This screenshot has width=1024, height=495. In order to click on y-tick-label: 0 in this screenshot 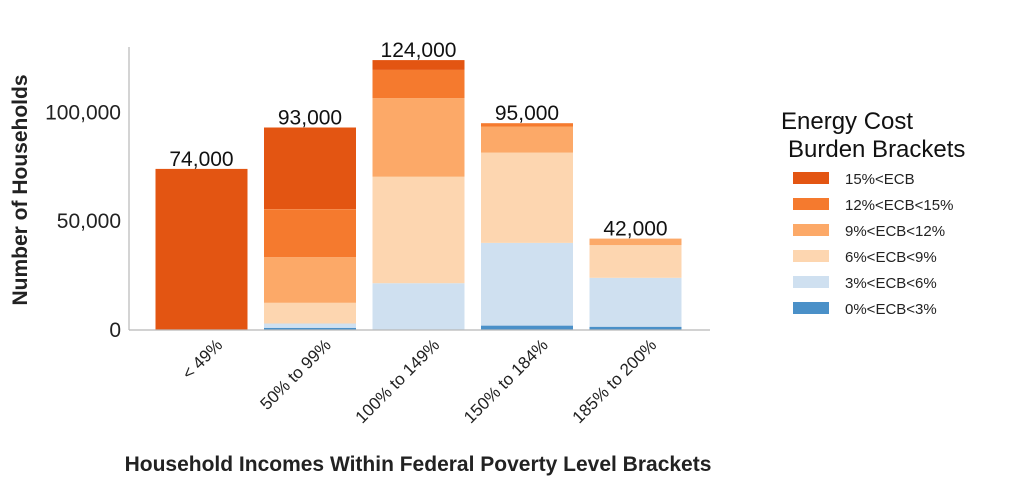, I will do `click(115, 330)`.